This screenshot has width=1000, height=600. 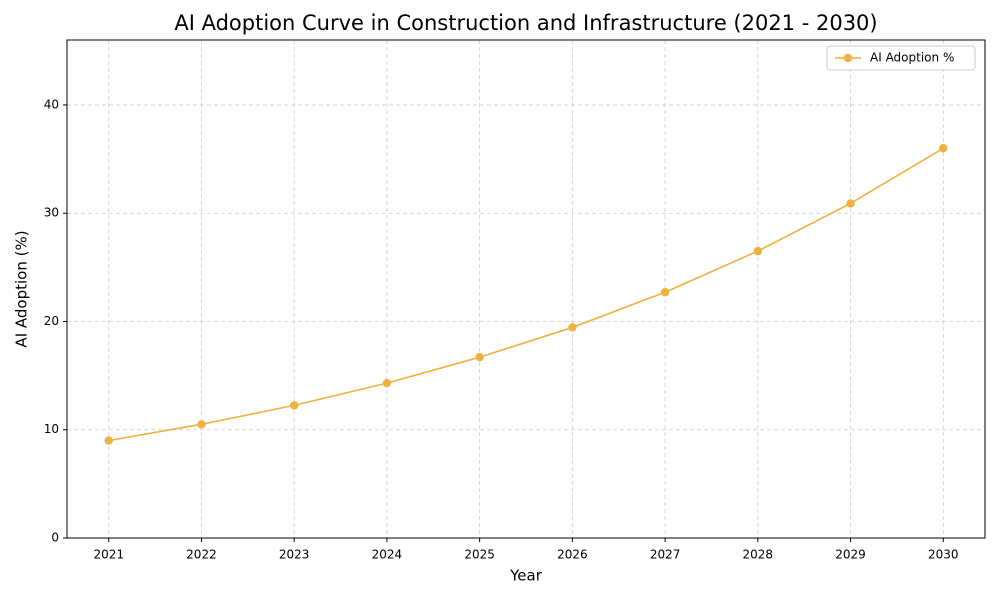 What do you see at coordinates (572, 555) in the screenshot?
I see `x-tick-label: 2026` at bounding box center [572, 555].